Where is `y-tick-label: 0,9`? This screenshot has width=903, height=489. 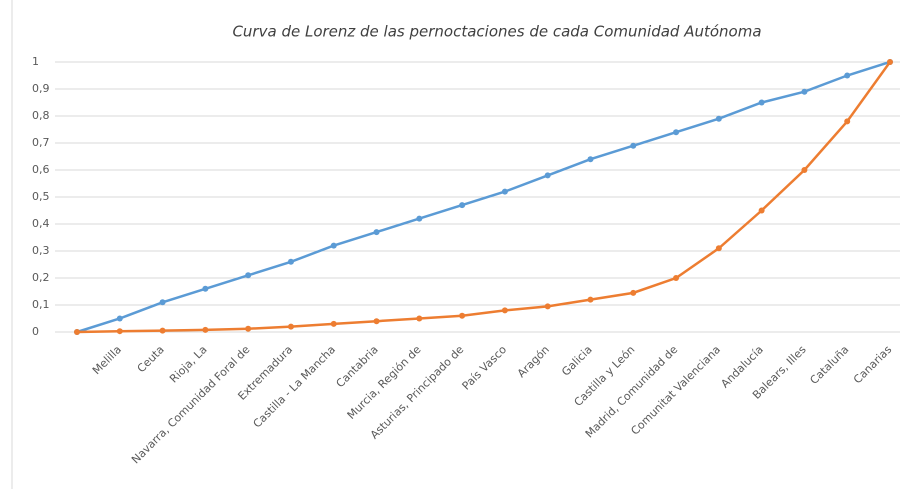
y-tick-label: 0,9 is located at coordinates (41, 88).